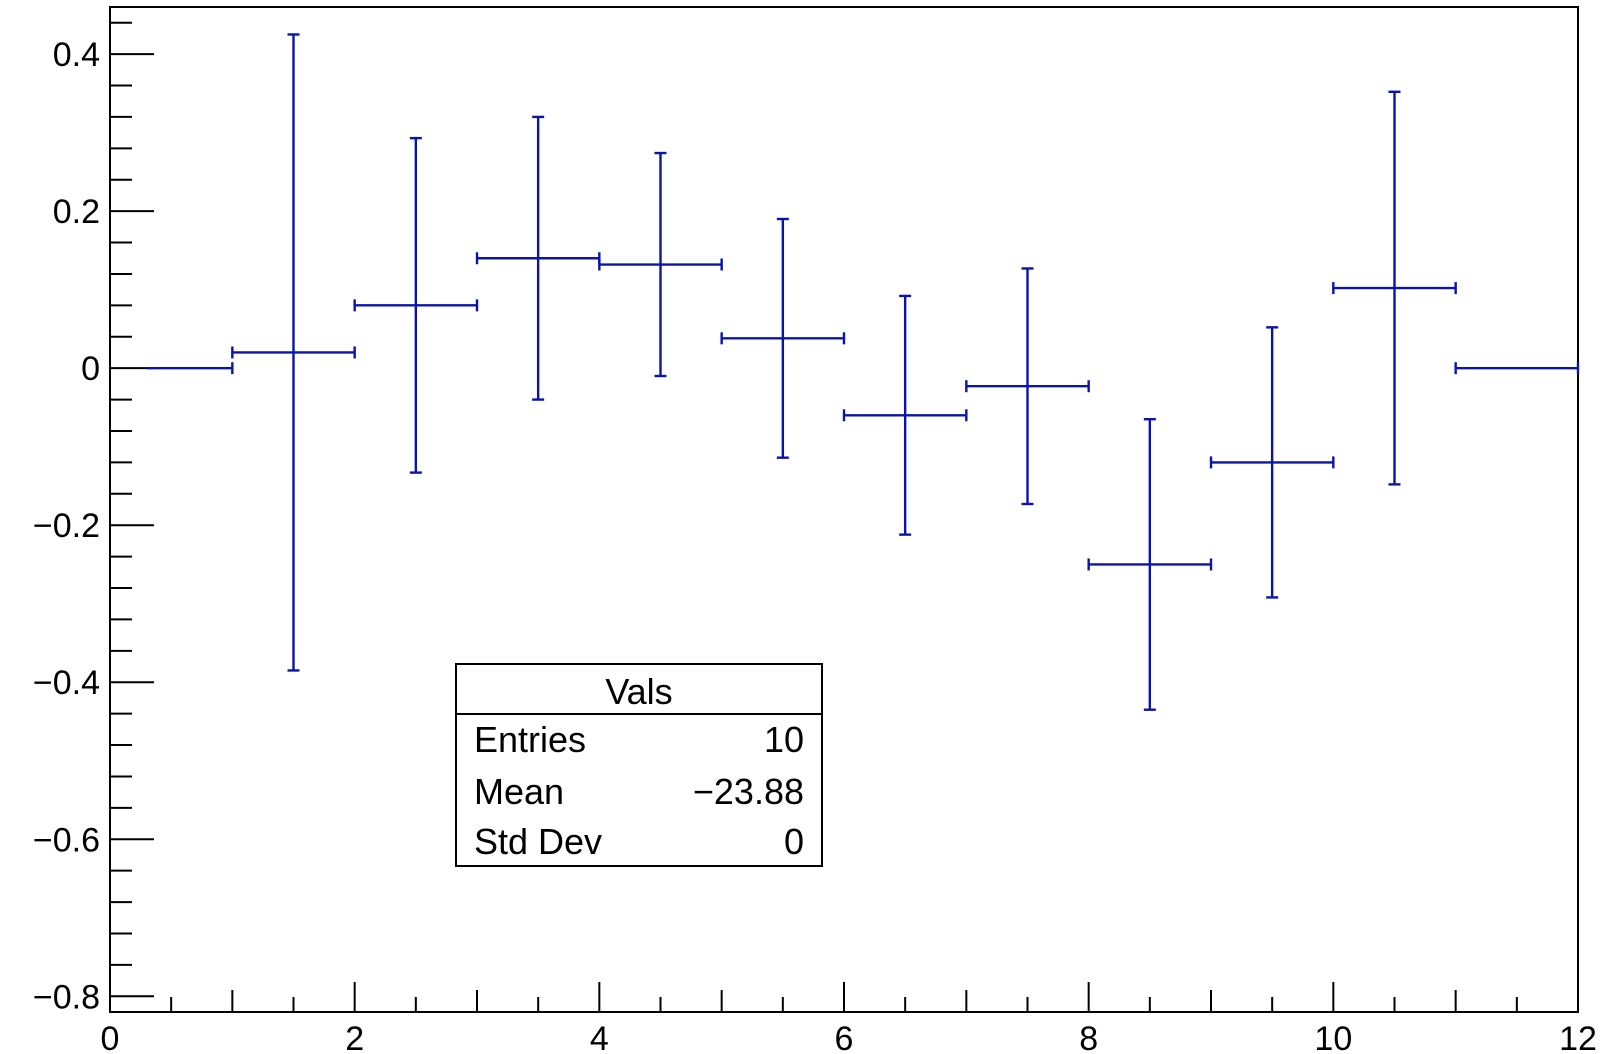  Describe the element at coordinates (354, 1037) in the screenshot. I see `x-tick-label: 2` at that location.